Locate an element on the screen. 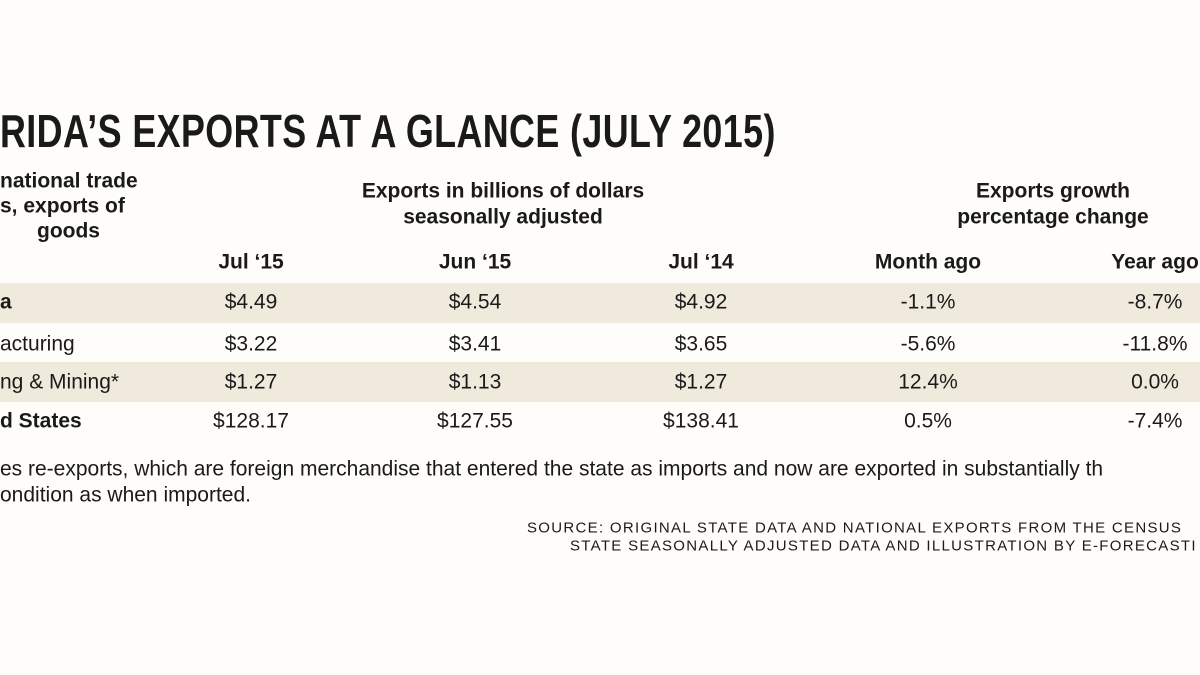  footnote: ondition as when imported. is located at coordinates (125, 495).